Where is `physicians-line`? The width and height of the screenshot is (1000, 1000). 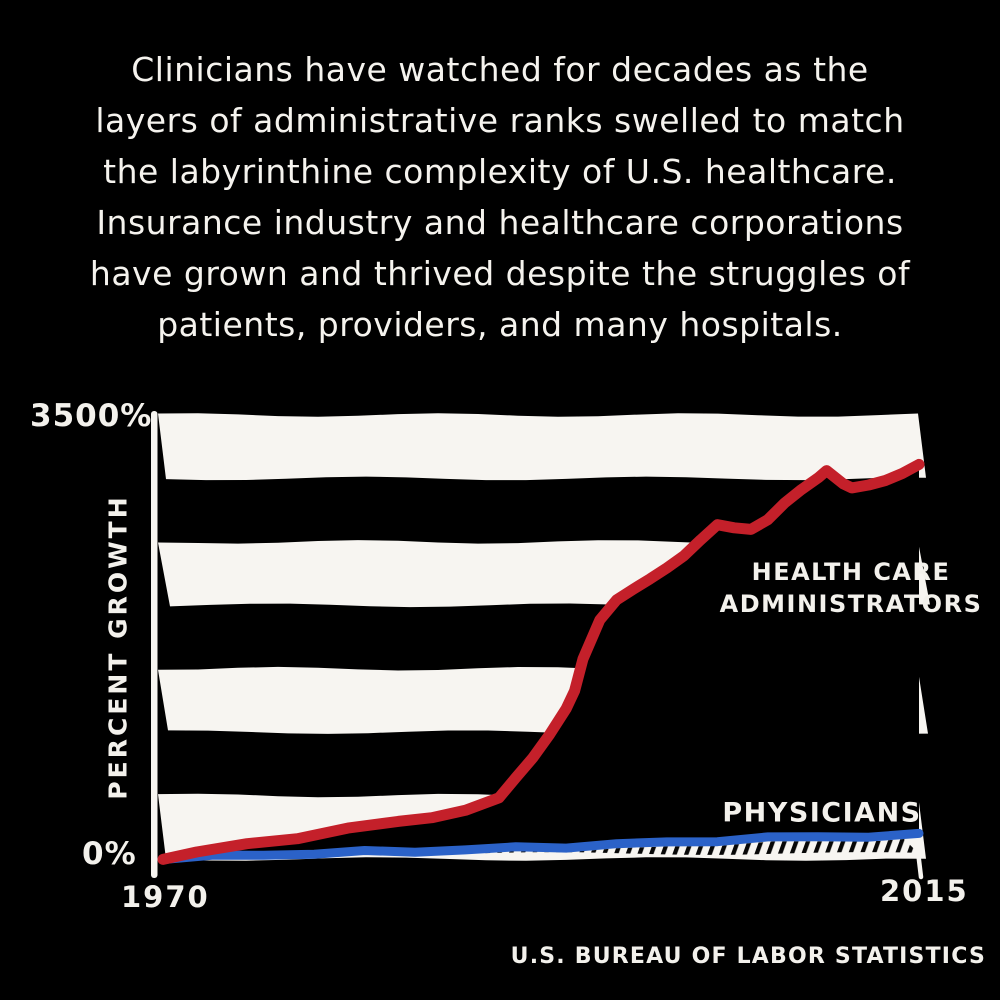
physicians-line is located at coordinates (541, 846).